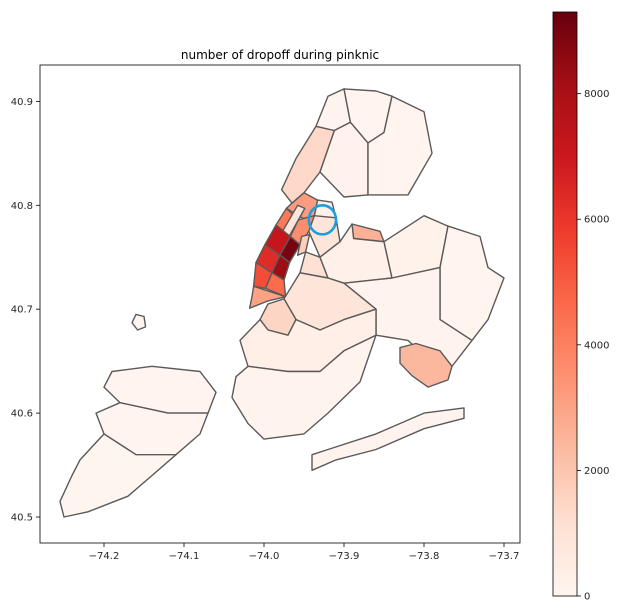 This screenshot has height=616, width=640. Describe the element at coordinates (596, 345) in the screenshot. I see `colorbar-tick-label: 4000` at that location.